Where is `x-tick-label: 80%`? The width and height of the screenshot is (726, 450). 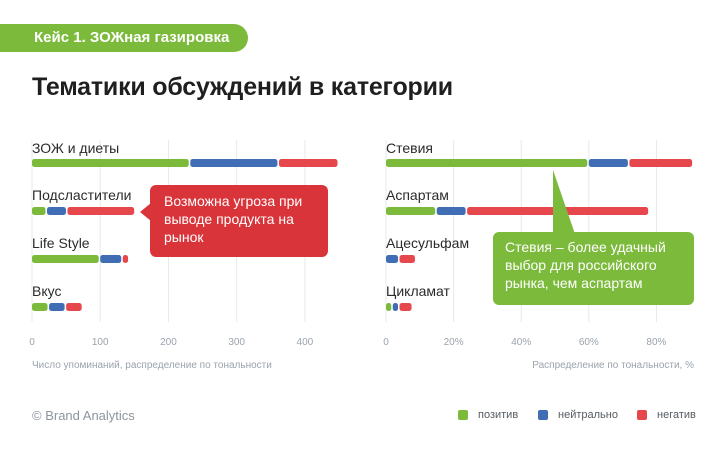
x-tick-label: 80% is located at coordinates (656, 342).